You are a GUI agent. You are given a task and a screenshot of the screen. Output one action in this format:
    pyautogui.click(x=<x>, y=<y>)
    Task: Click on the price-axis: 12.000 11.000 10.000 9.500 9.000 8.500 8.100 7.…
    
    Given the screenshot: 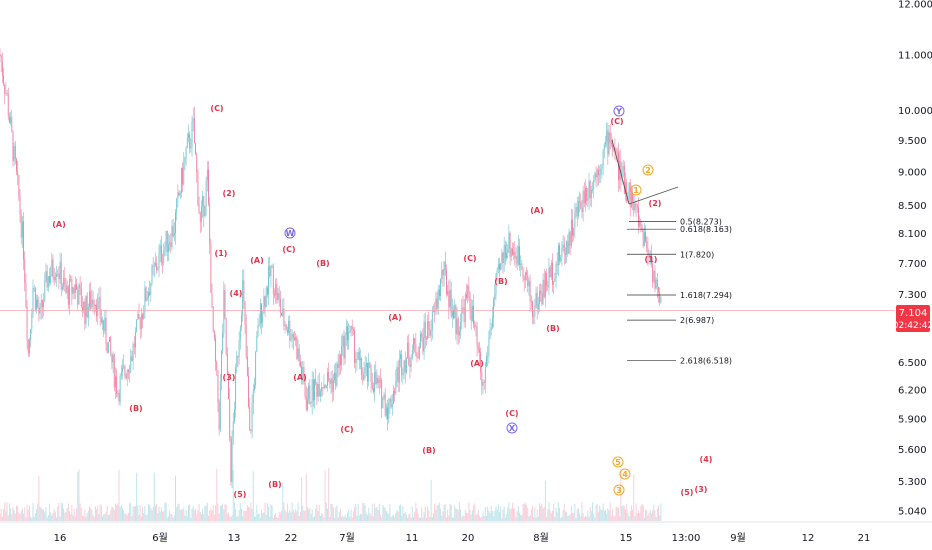 What is the action you would take?
    pyautogui.click(x=913, y=275)
    